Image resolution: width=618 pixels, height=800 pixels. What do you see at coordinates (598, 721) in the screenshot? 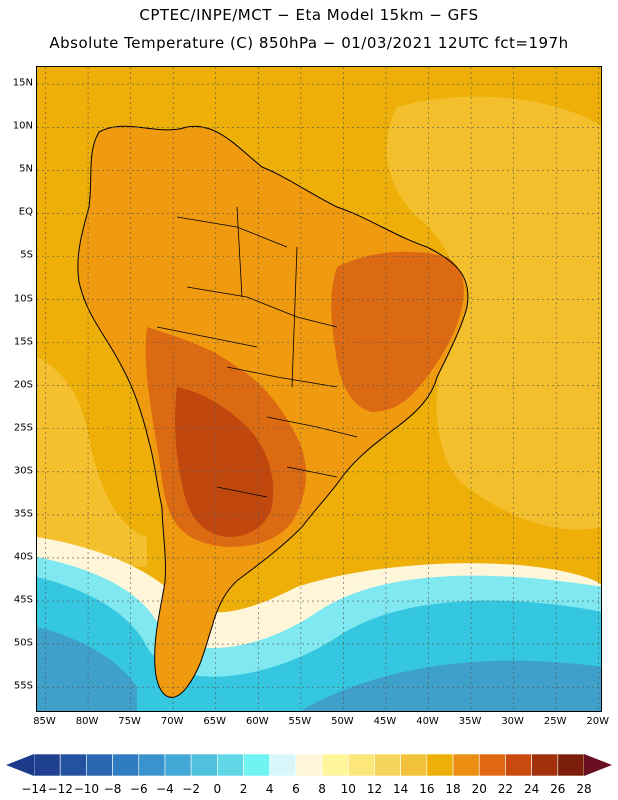
I see `longitude-label: 20W` at bounding box center [598, 721].